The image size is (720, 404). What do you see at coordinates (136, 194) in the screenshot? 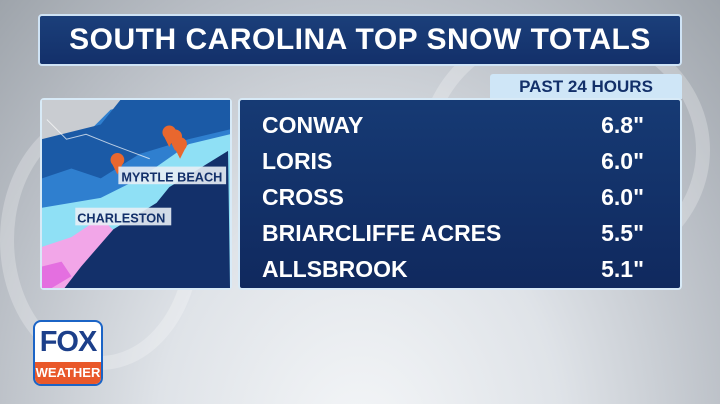
I see `snow-map: MYRTLE BEACH CHARLESTON` at bounding box center [136, 194].